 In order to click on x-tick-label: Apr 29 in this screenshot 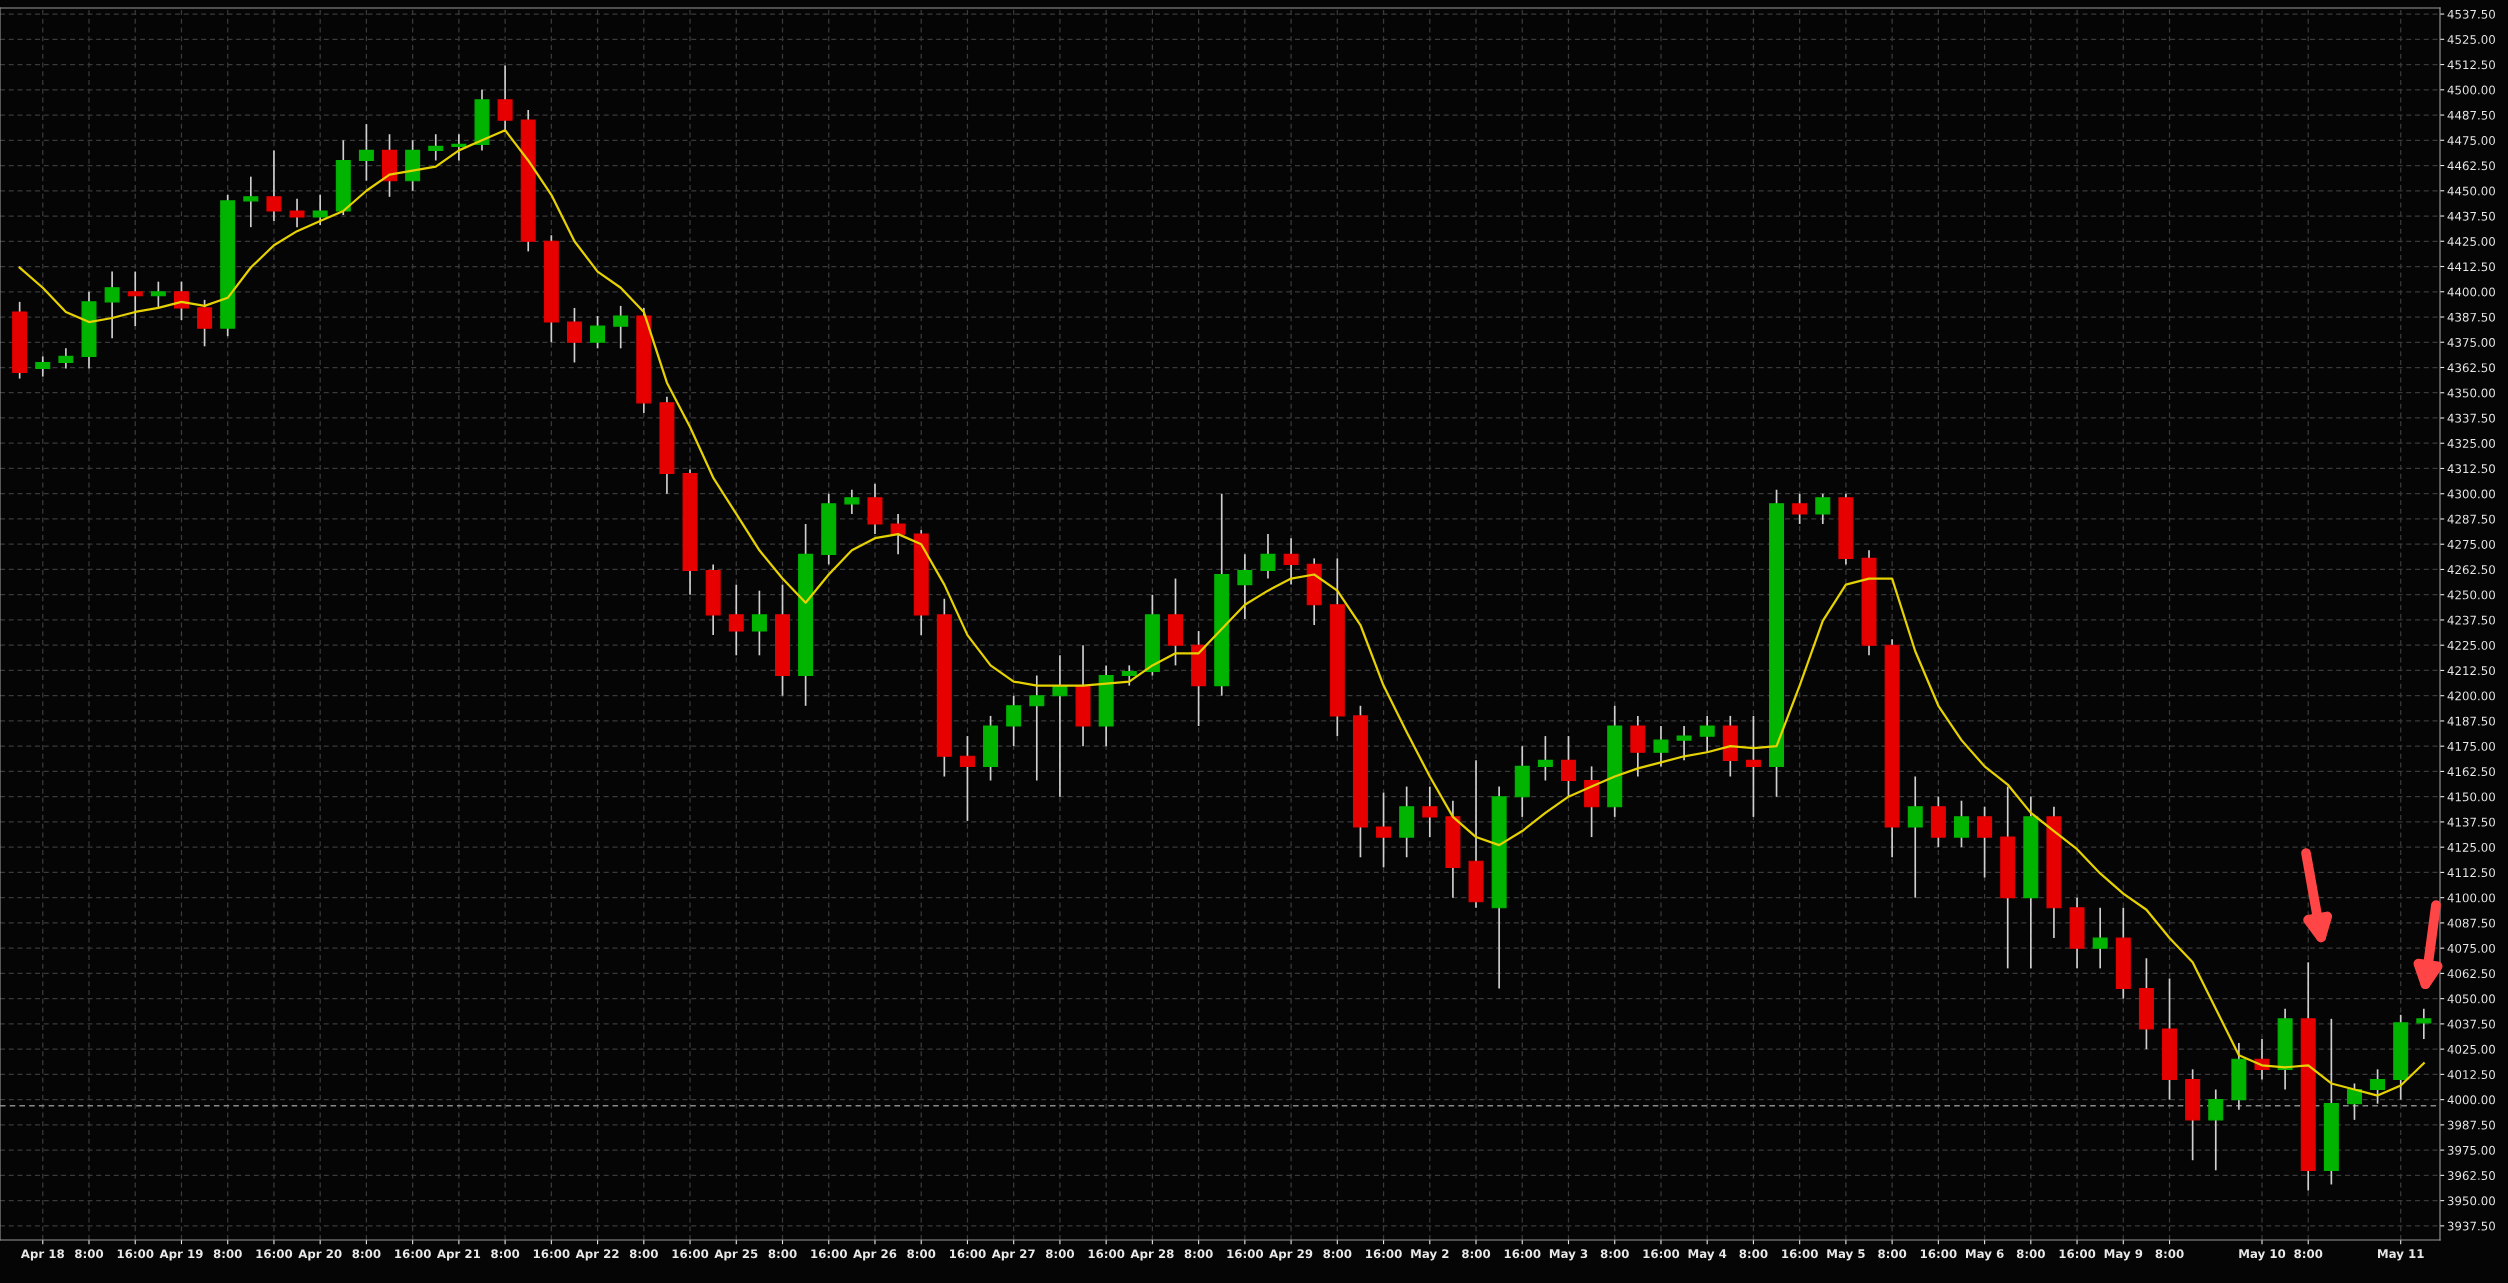, I will do `click(1291, 1255)`.